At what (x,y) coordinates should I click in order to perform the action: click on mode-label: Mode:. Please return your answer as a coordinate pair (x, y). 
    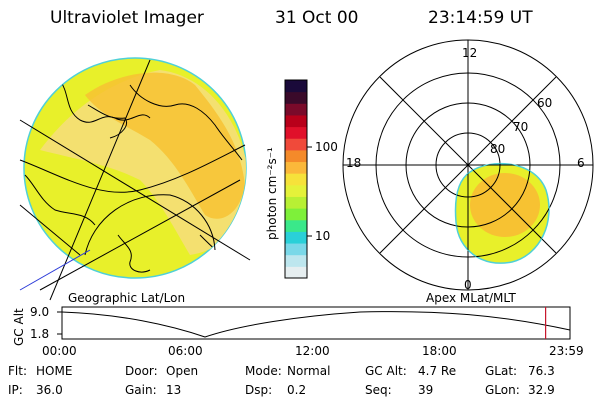
    Looking at the image, I should click on (263, 371).